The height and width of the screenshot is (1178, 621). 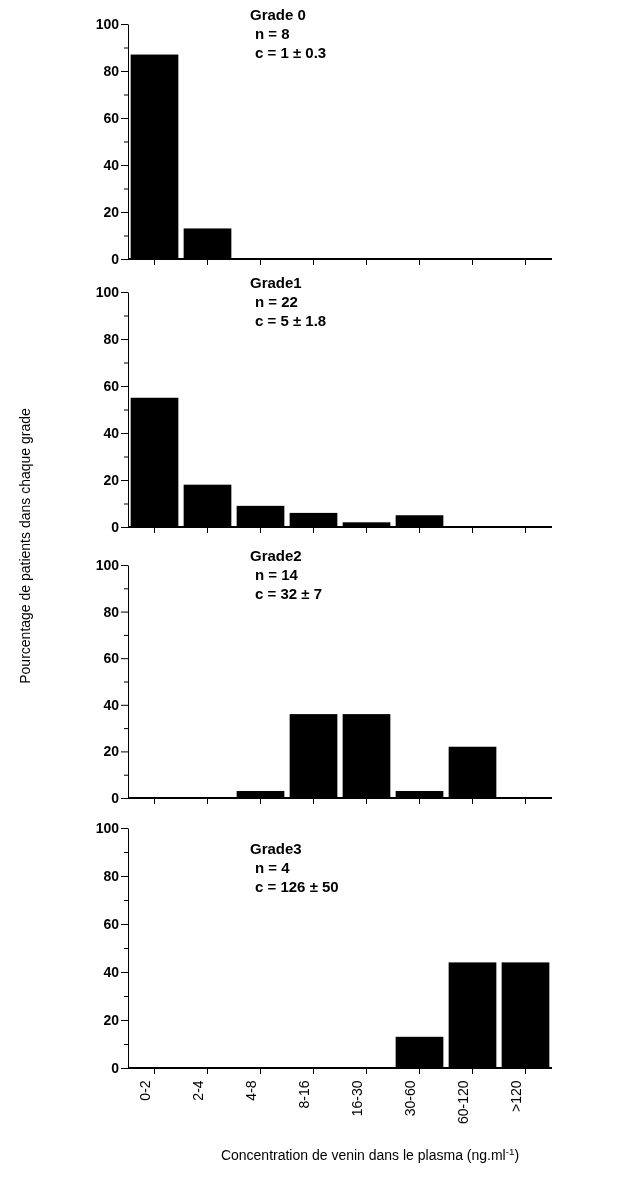 What do you see at coordinates (303, 1094) in the screenshot?
I see `x-tick-label: 8-16` at bounding box center [303, 1094].